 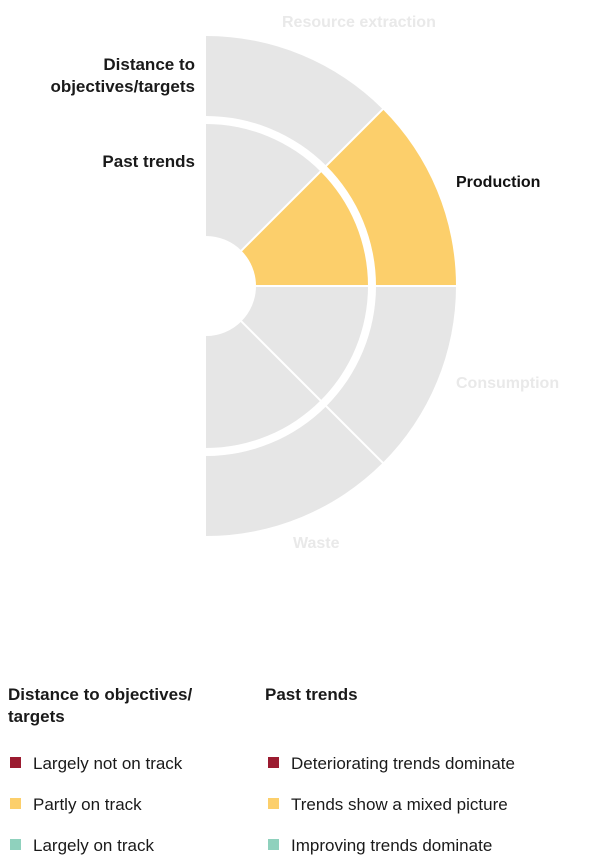 I want to click on sector-waste-inner, so click(x=263, y=384).